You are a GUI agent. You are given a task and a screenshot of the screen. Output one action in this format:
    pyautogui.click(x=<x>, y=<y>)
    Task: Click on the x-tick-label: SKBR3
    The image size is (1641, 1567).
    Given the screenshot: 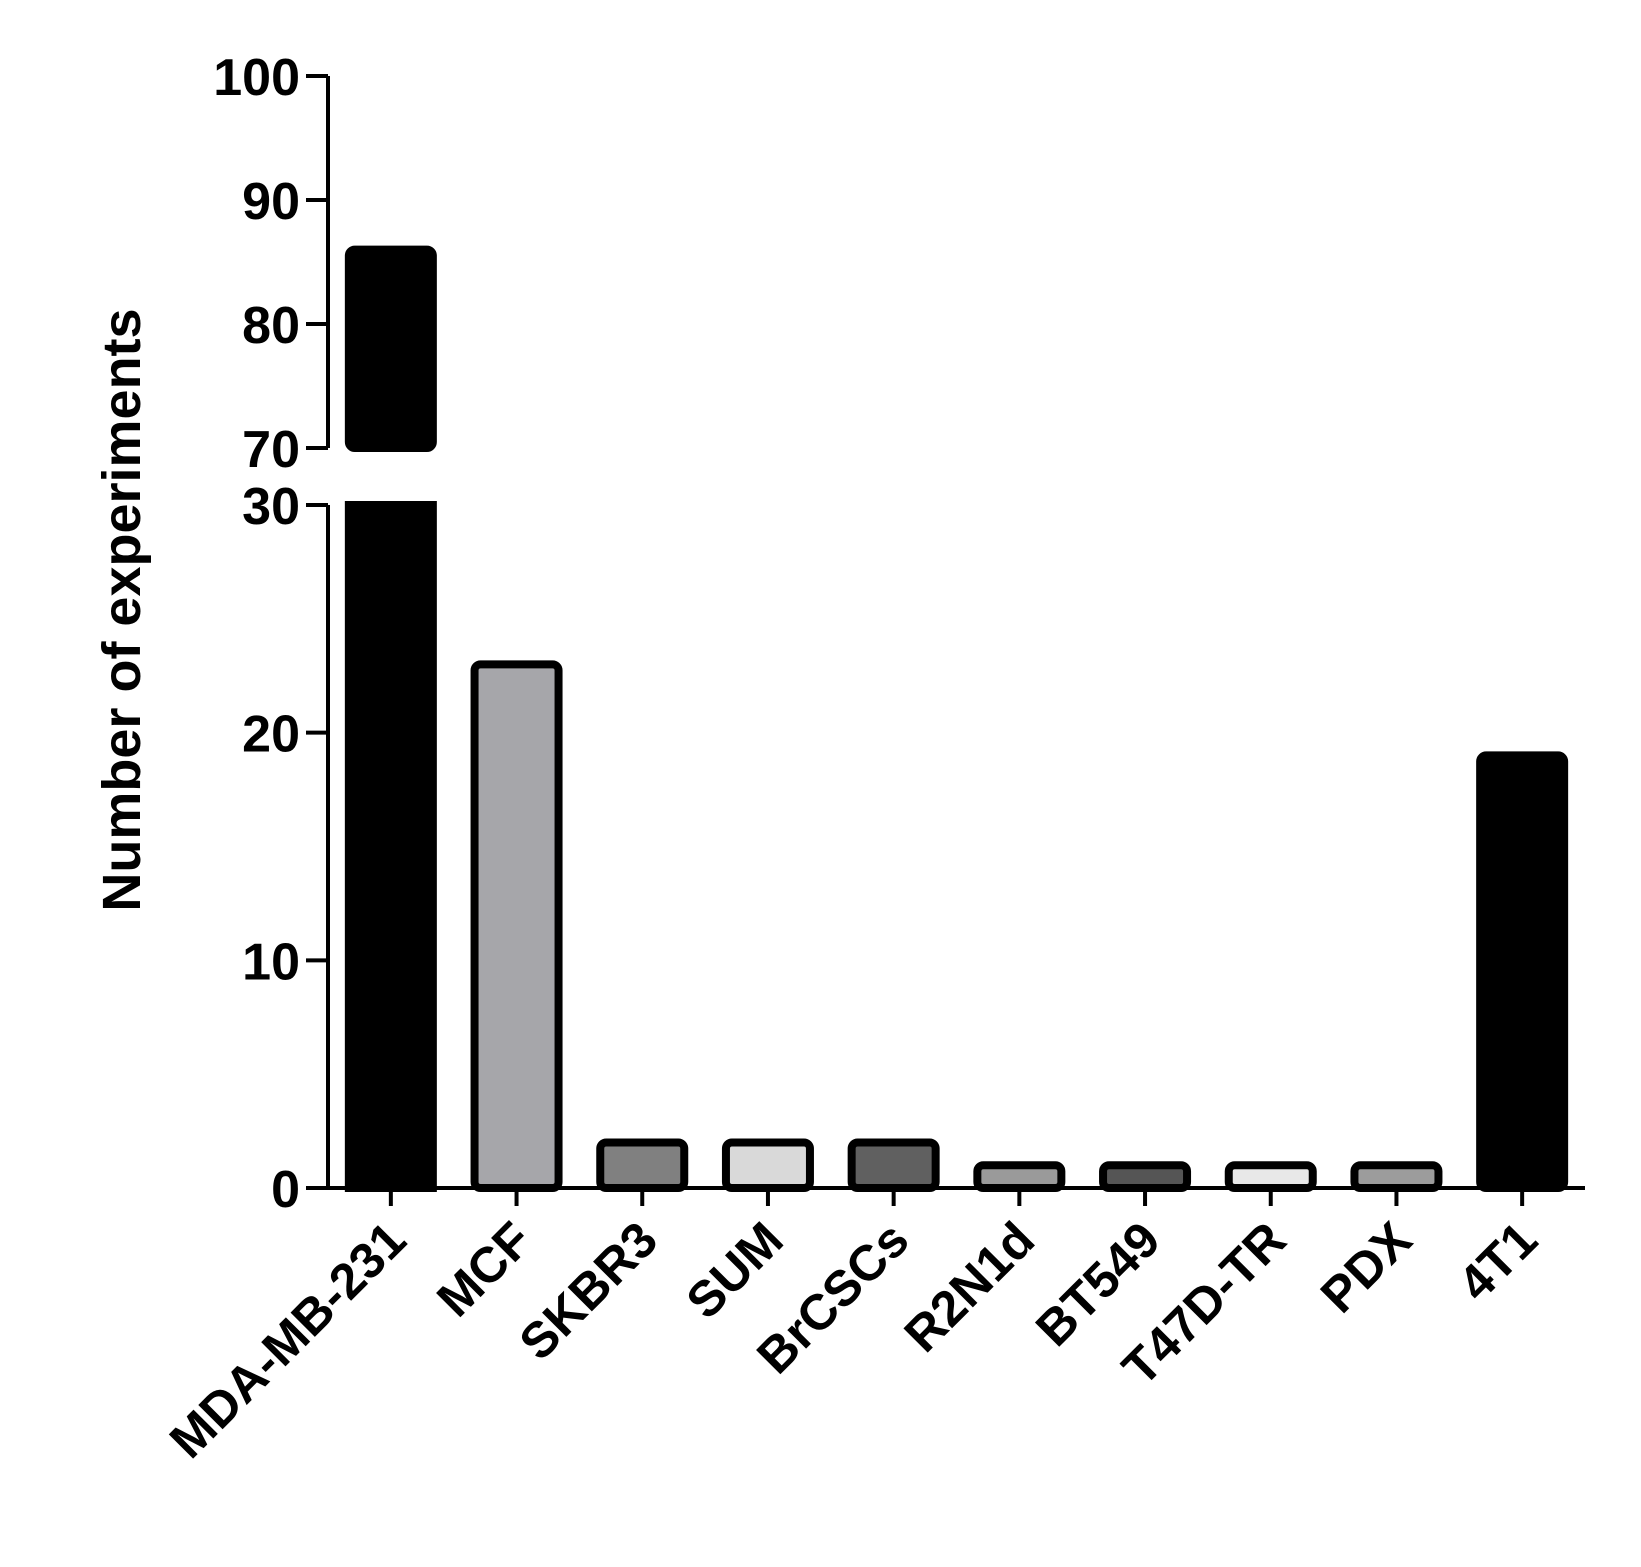 What is the action you would take?
    pyautogui.click(x=588, y=1290)
    